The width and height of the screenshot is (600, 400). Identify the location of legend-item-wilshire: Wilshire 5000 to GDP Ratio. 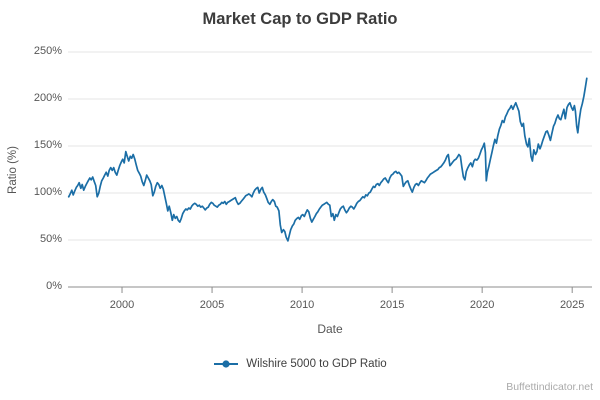
(300, 364).